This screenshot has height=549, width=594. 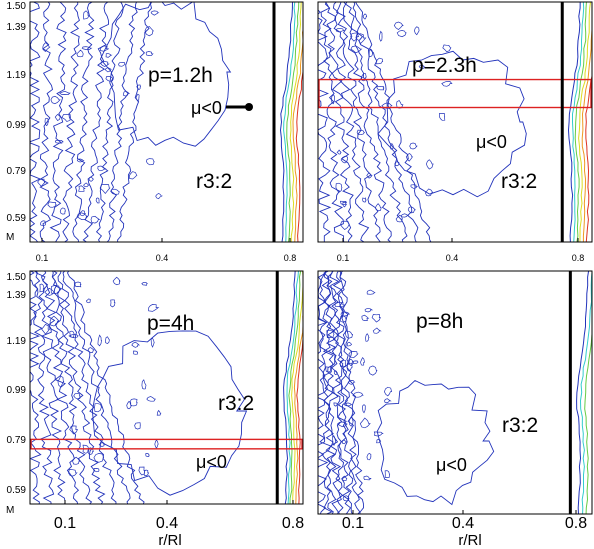 I want to click on period-label: p=8h, so click(x=439, y=321).